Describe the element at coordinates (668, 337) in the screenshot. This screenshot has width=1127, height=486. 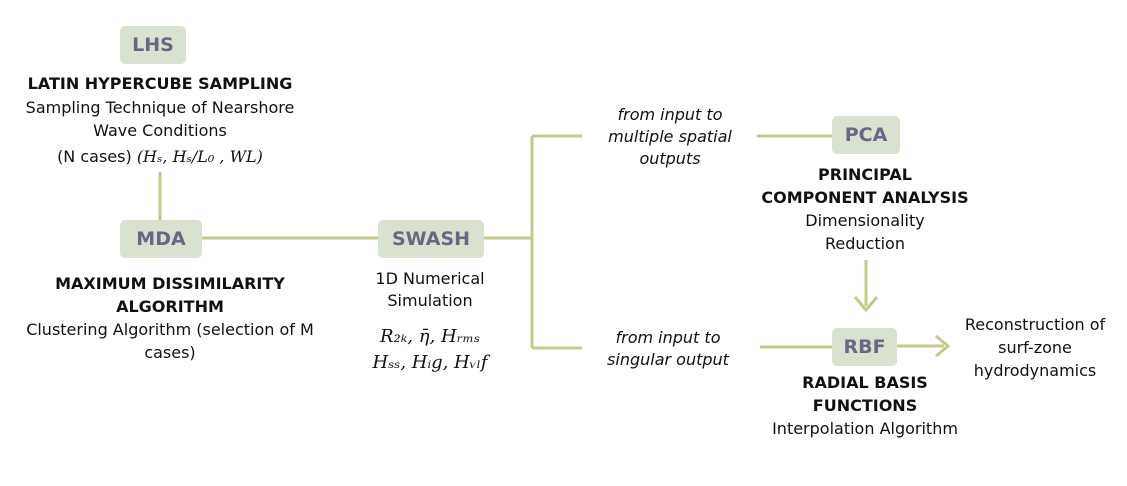
I see `branch-bottom-label-line1: from input to` at that location.